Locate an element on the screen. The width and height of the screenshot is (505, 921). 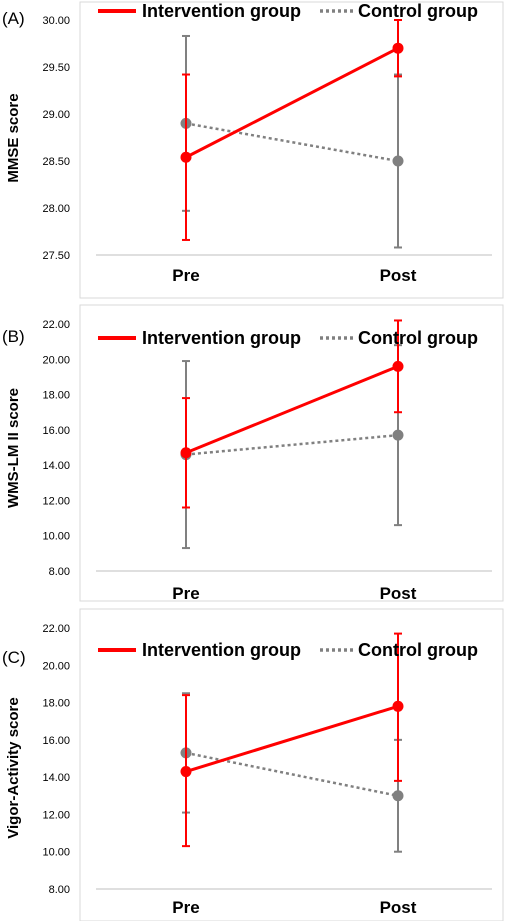
y-axis-label: MMSE score is located at coordinates (13, 137).